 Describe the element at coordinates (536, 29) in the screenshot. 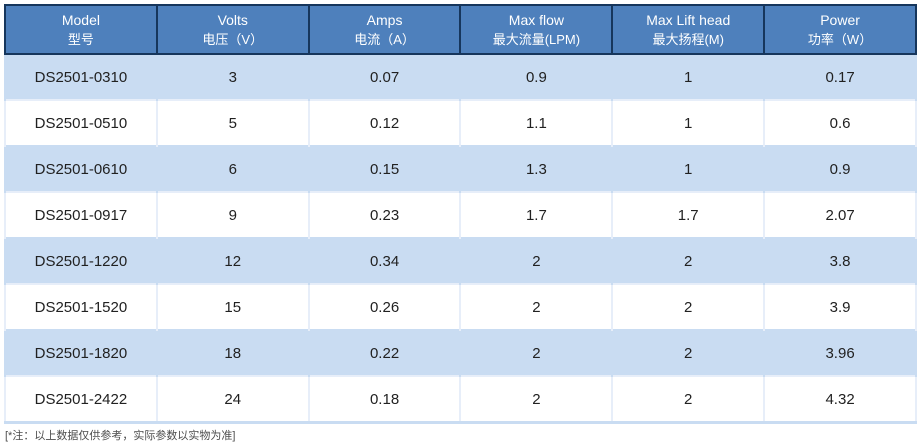

I see `header-max-flow: Max flow 最大流量(LPM)` at that location.